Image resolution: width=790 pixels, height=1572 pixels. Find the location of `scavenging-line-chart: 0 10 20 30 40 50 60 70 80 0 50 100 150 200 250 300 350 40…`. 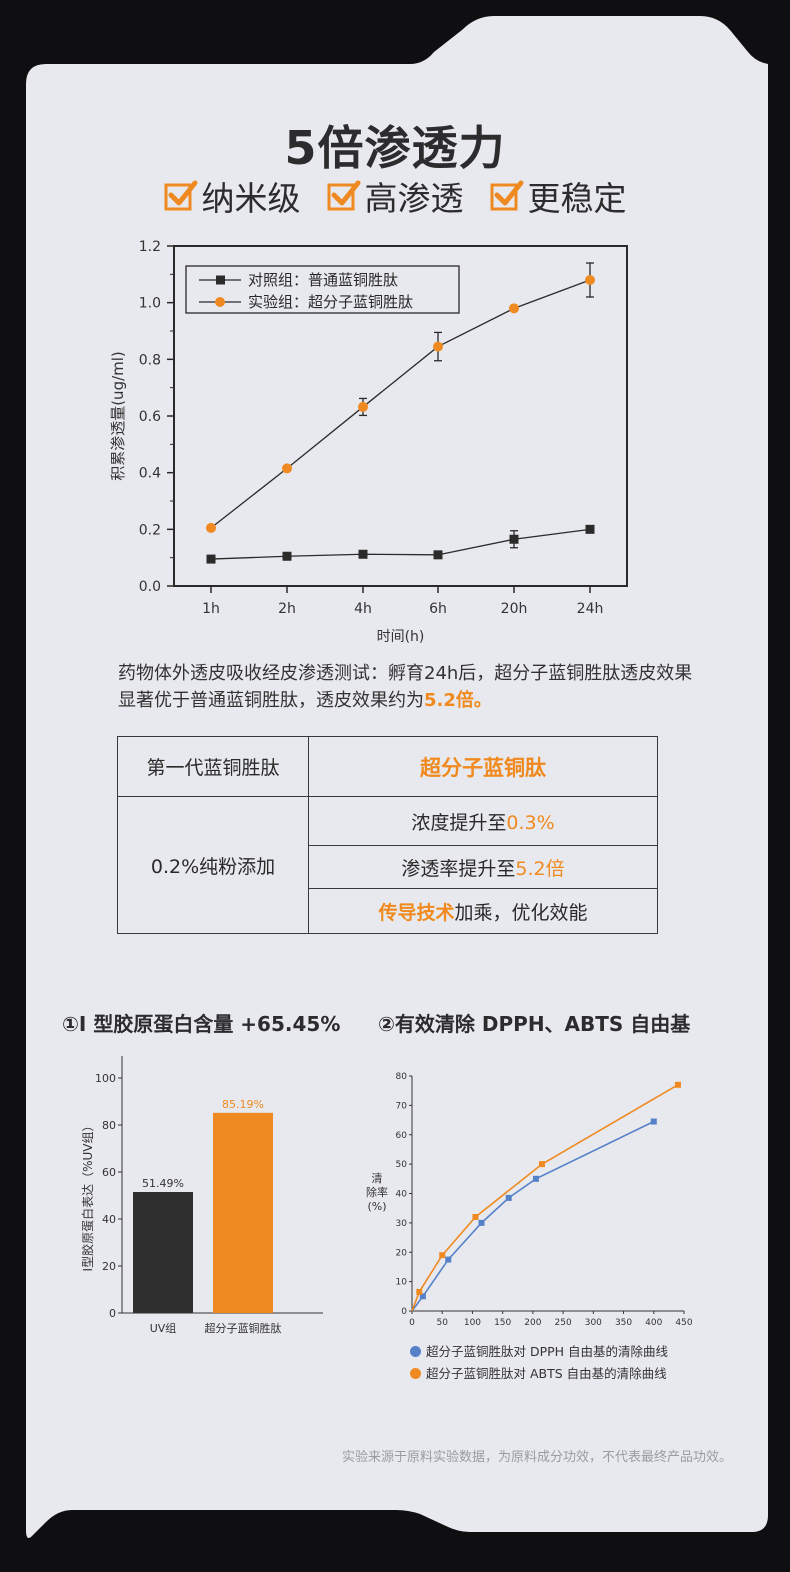

scavenging-line-chart: 0 10 20 30 40 50 60 70 80 0 50 100 150 200 250 300 350 40… is located at coordinates (529, 1200).